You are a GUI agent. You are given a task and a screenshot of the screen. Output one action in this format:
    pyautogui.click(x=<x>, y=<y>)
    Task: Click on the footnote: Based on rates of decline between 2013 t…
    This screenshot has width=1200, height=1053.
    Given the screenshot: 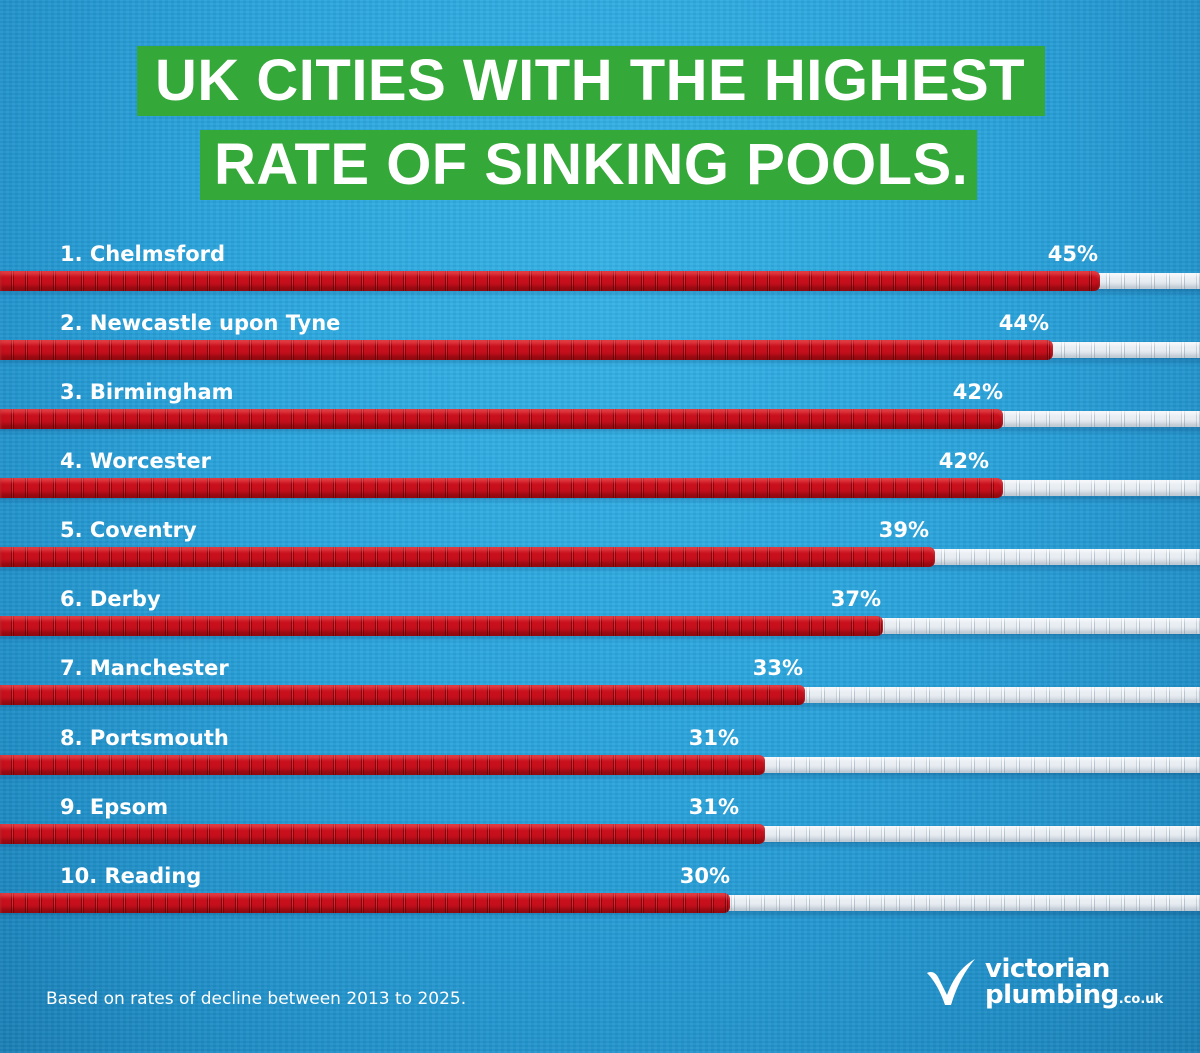 What is the action you would take?
    pyautogui.click(x=256, y=999)
    